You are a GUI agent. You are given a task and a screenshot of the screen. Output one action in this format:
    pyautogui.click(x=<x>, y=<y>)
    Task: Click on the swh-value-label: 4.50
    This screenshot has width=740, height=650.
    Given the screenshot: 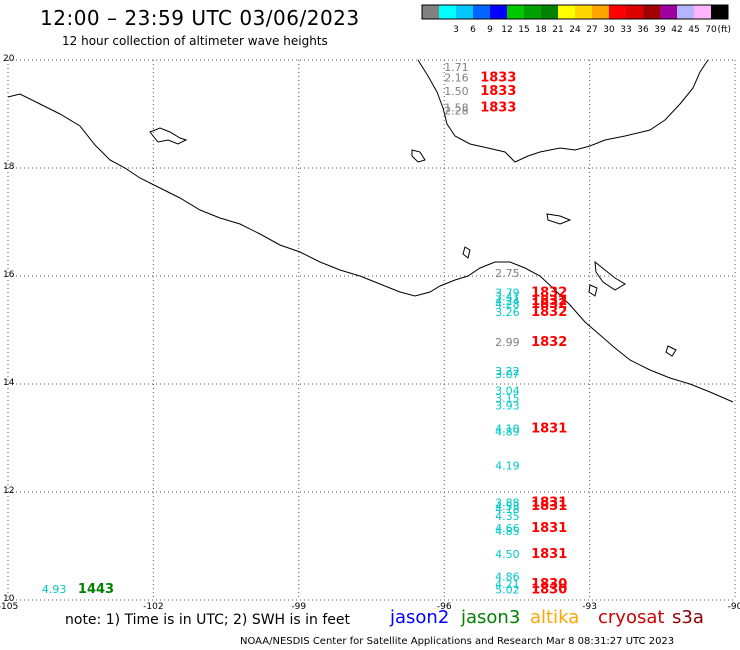 What is the action you would take?
    pyautogui.click(x=507, y=554)
    